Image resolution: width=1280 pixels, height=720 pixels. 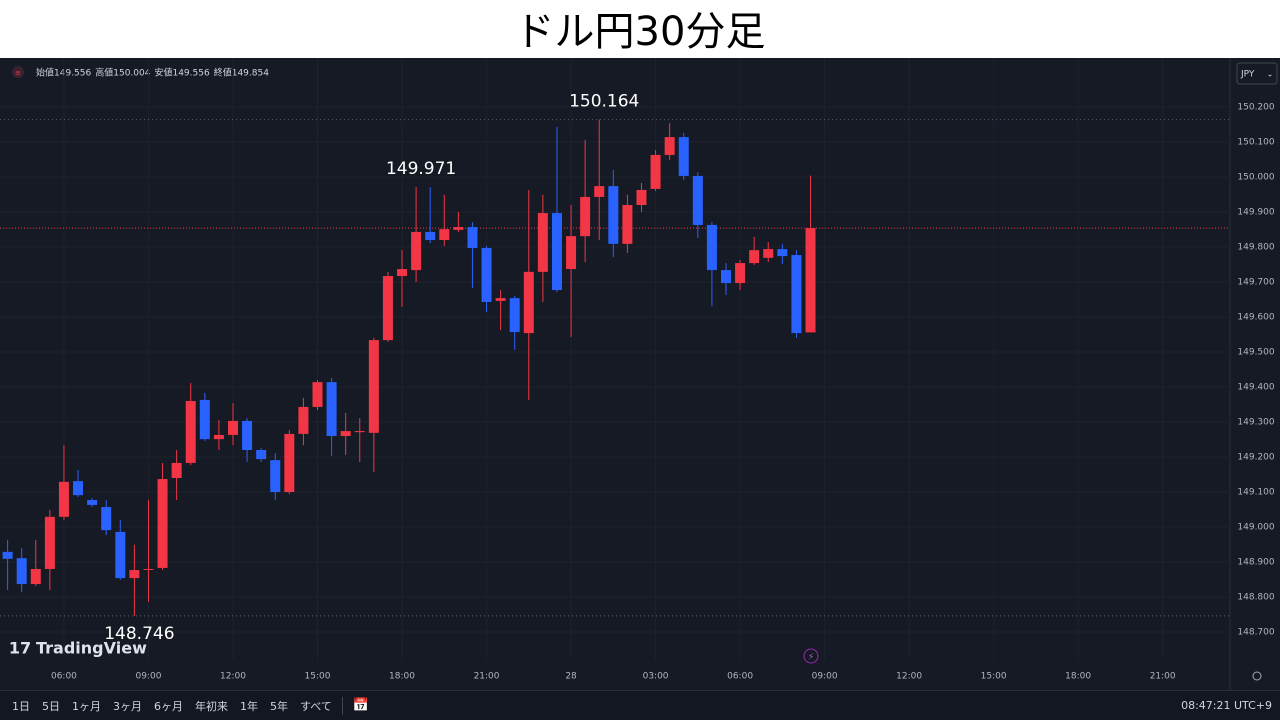 I want to click on x-tick-label: 28, so click(x=571, y=677).